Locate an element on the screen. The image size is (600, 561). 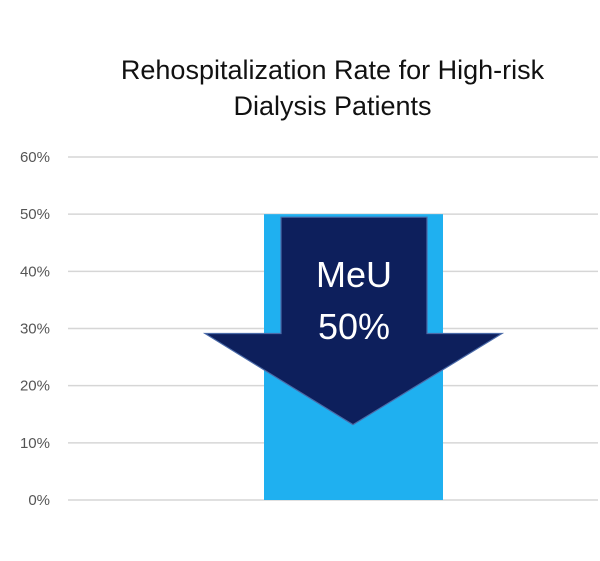
y-tick-label: 30% is located at coordinates (35, 329).